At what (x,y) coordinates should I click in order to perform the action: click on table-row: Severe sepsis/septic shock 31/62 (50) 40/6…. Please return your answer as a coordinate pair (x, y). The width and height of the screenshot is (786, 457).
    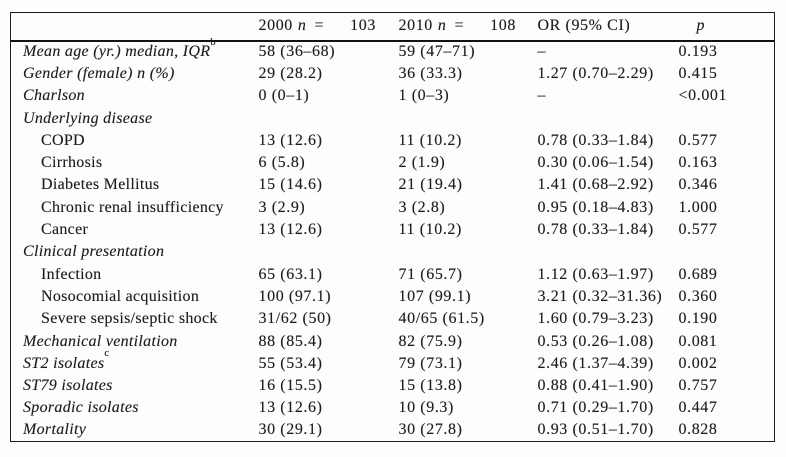
    Looking at the image, I should click on (393, 319).